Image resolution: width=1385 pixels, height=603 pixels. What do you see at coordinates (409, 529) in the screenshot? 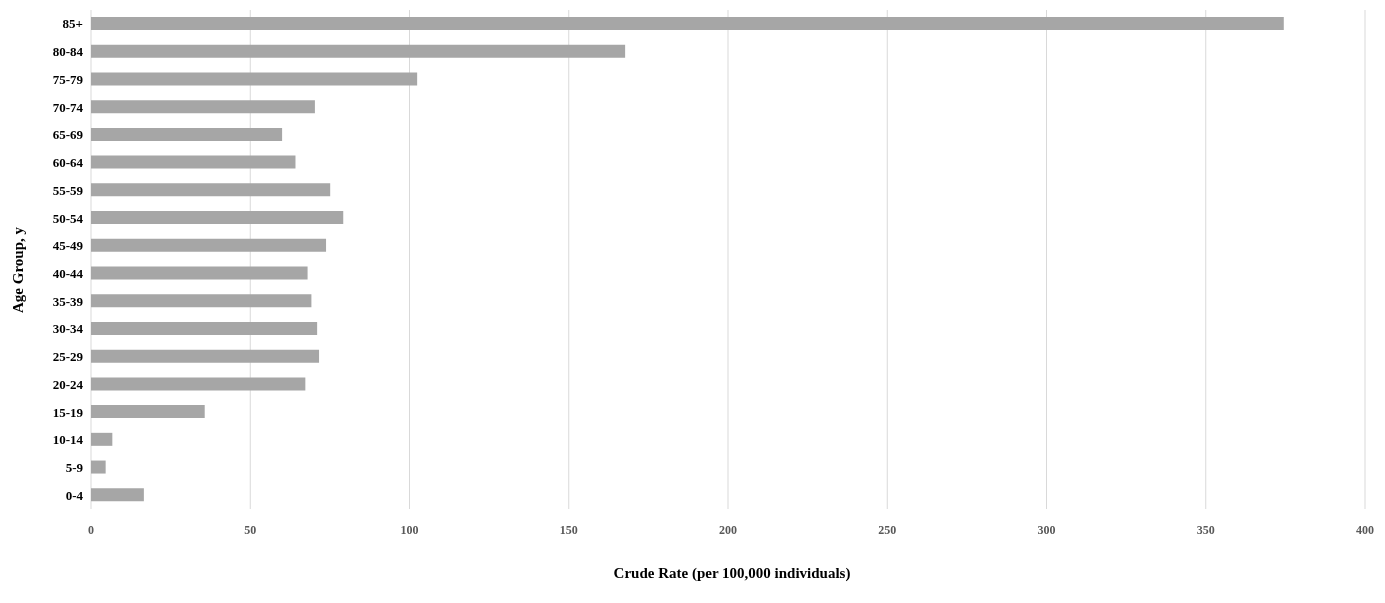
I see `x-tick-label: 100` at bounding box center [409, 529].